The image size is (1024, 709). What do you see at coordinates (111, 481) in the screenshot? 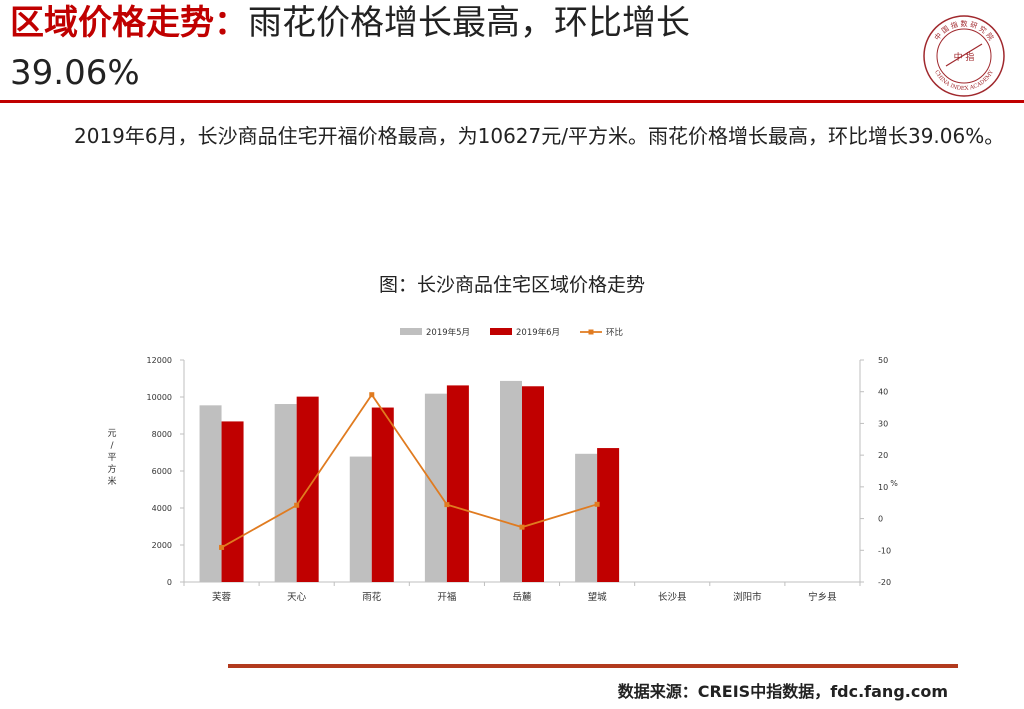
I see `y-axis-label-char: 米` at bounding box center [111, 481].